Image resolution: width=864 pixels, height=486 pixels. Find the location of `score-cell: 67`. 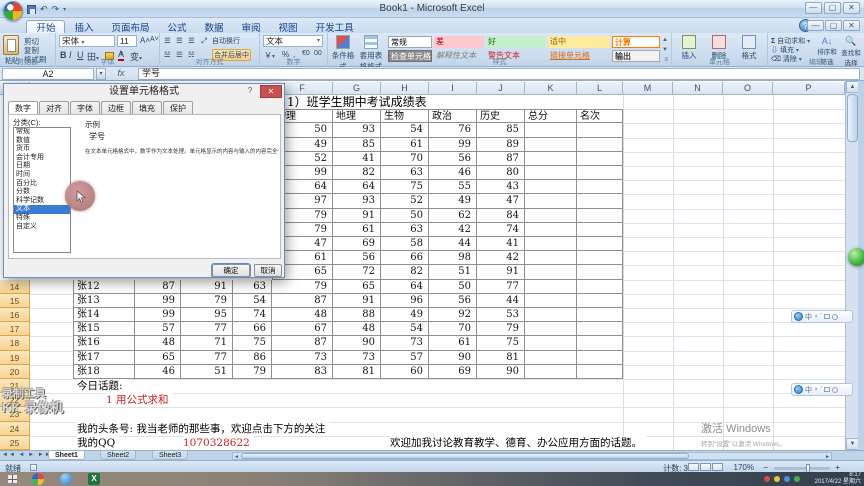

score-cell: 67 is located at coordinates (302, 329).